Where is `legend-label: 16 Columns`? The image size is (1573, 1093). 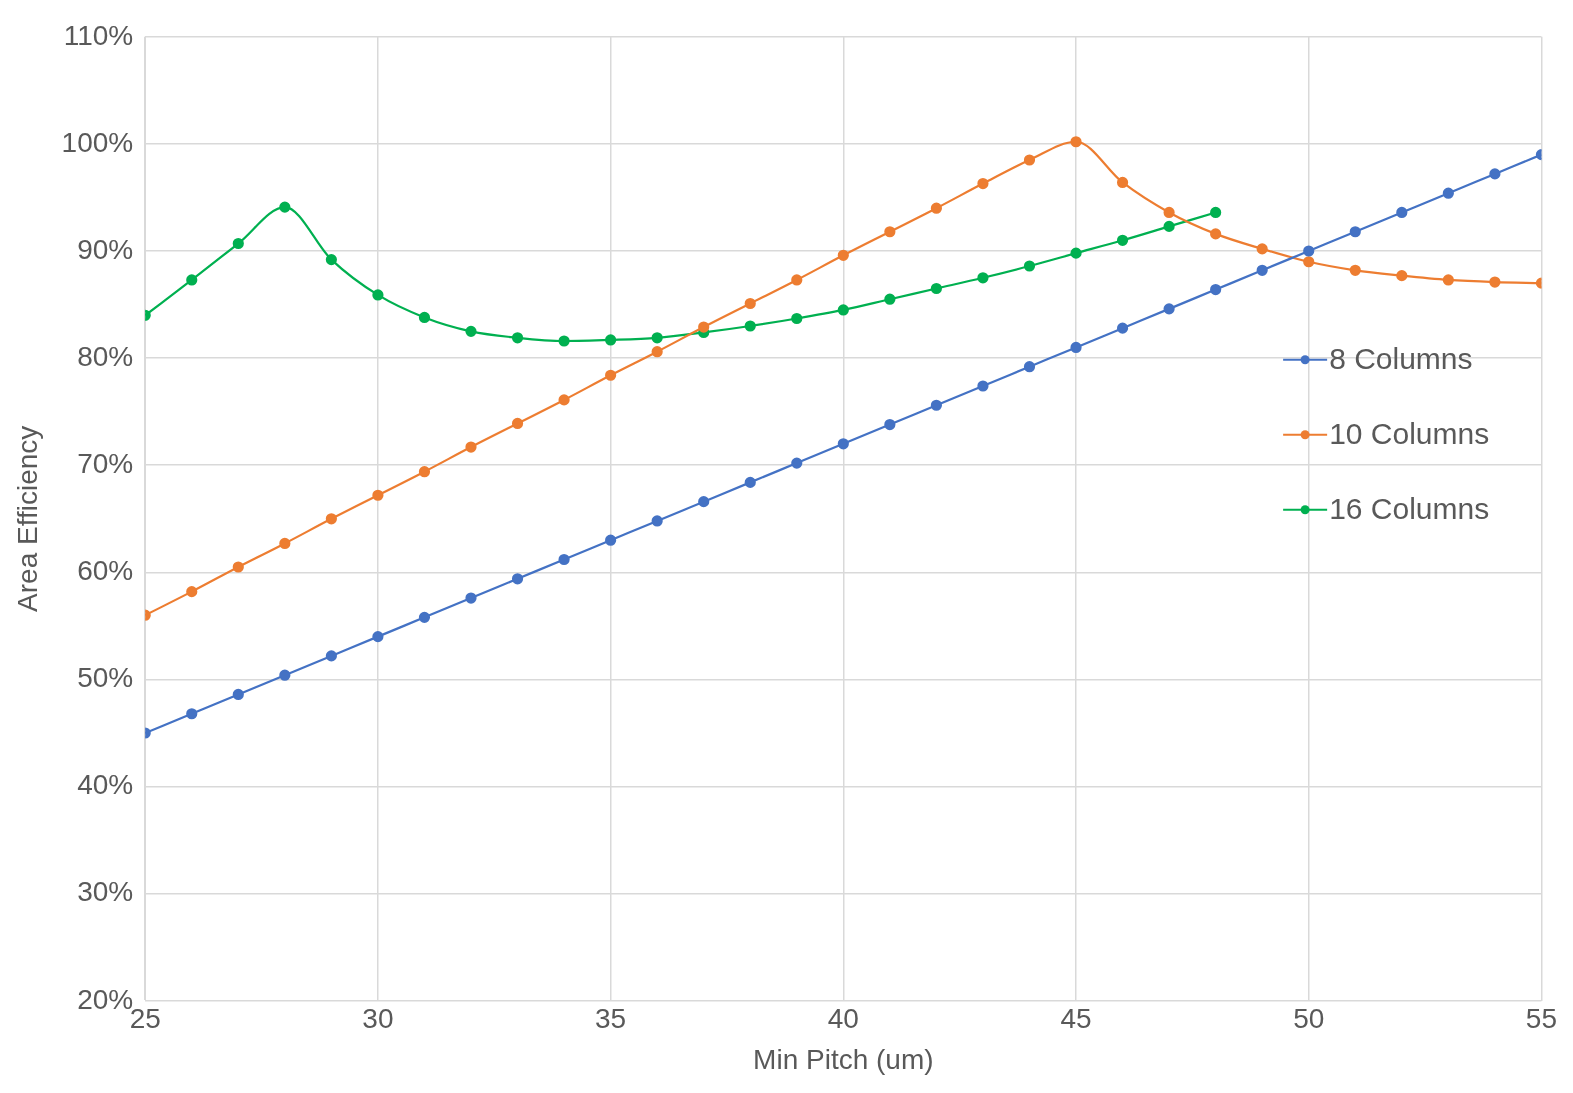 legend-label: 16 Columns is located at coordinates (1409, 509).